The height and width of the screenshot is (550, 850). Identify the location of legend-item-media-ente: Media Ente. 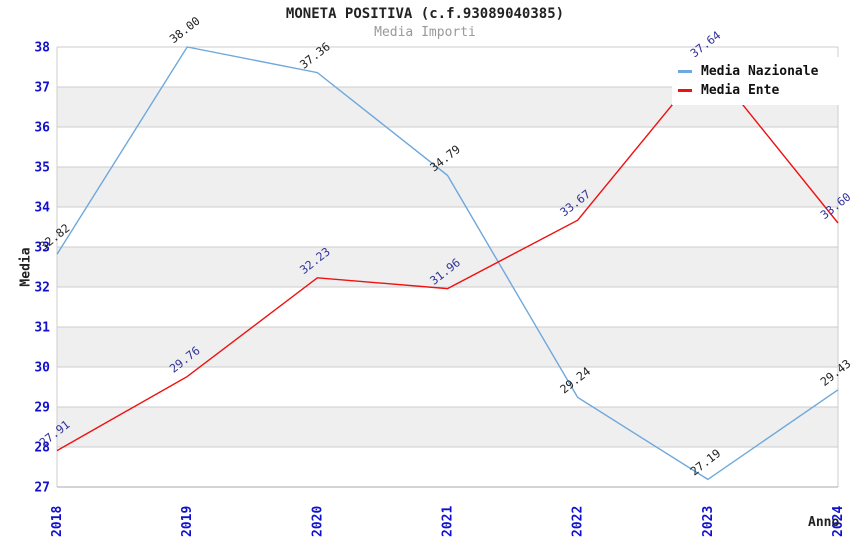
(761, 90).